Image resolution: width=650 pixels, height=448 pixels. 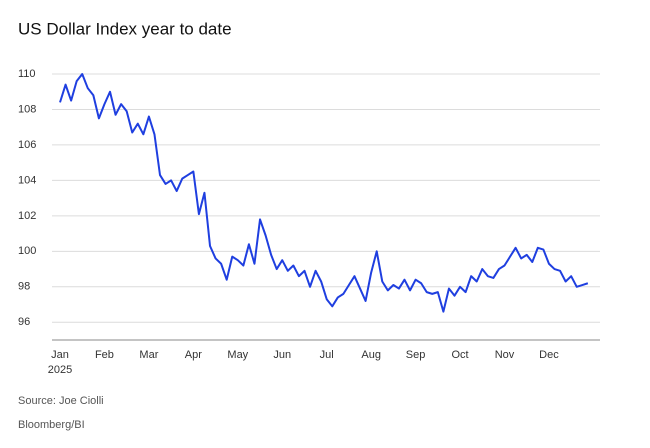 I want to click on y-tick-label: 104, so click(x=27, y=180).